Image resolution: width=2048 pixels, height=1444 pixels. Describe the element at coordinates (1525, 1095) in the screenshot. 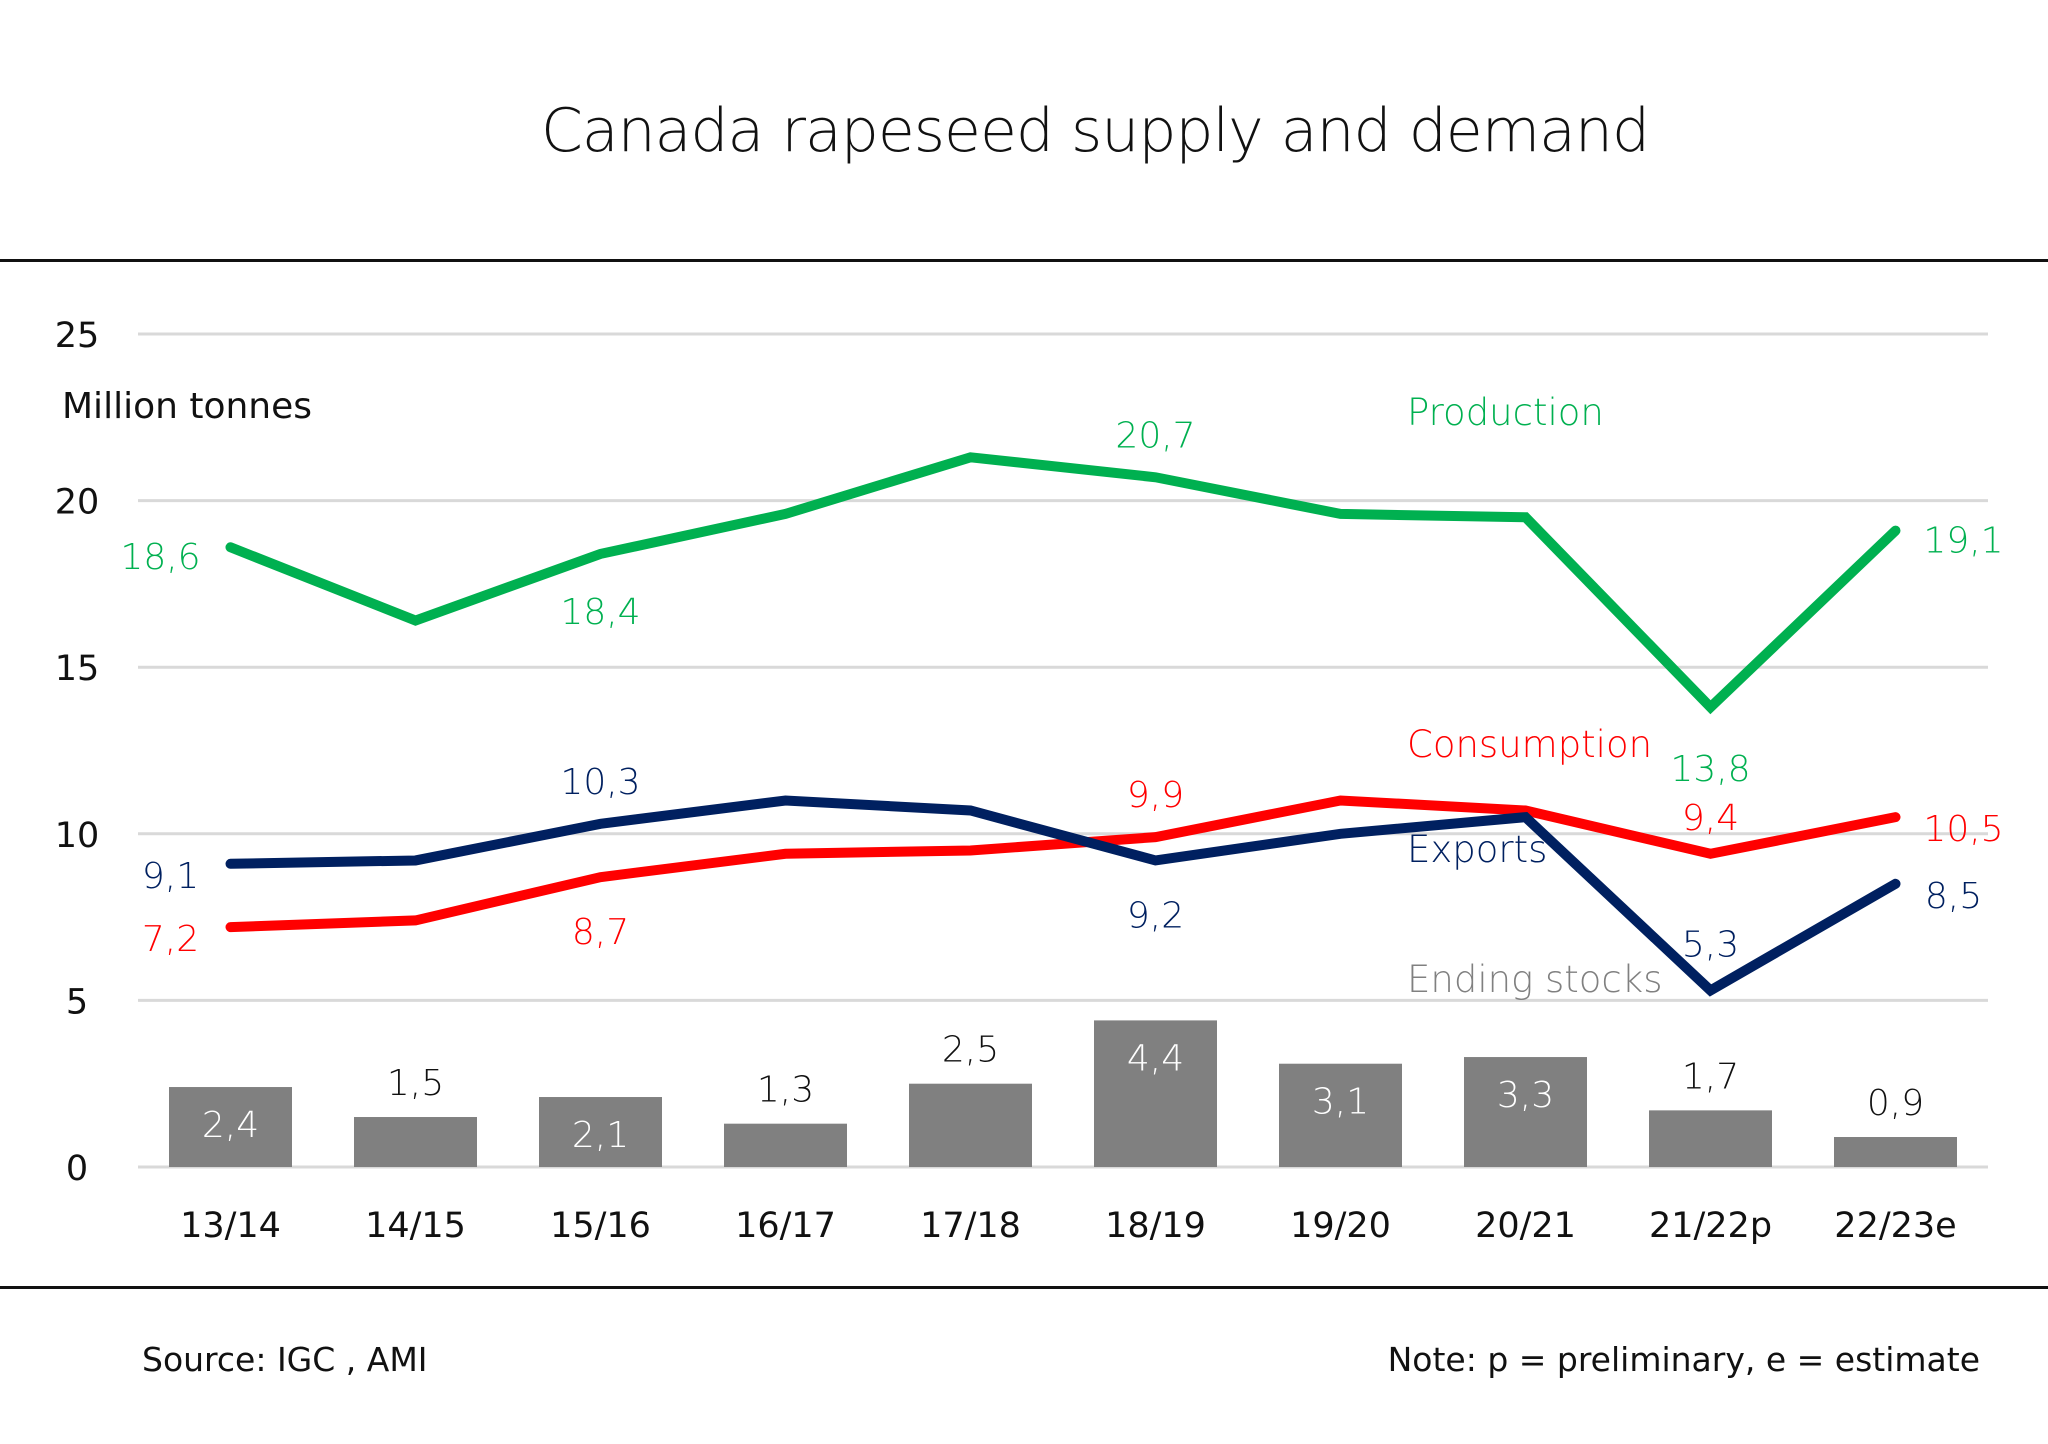

I see `bar-data-label: 3,3` at that location.